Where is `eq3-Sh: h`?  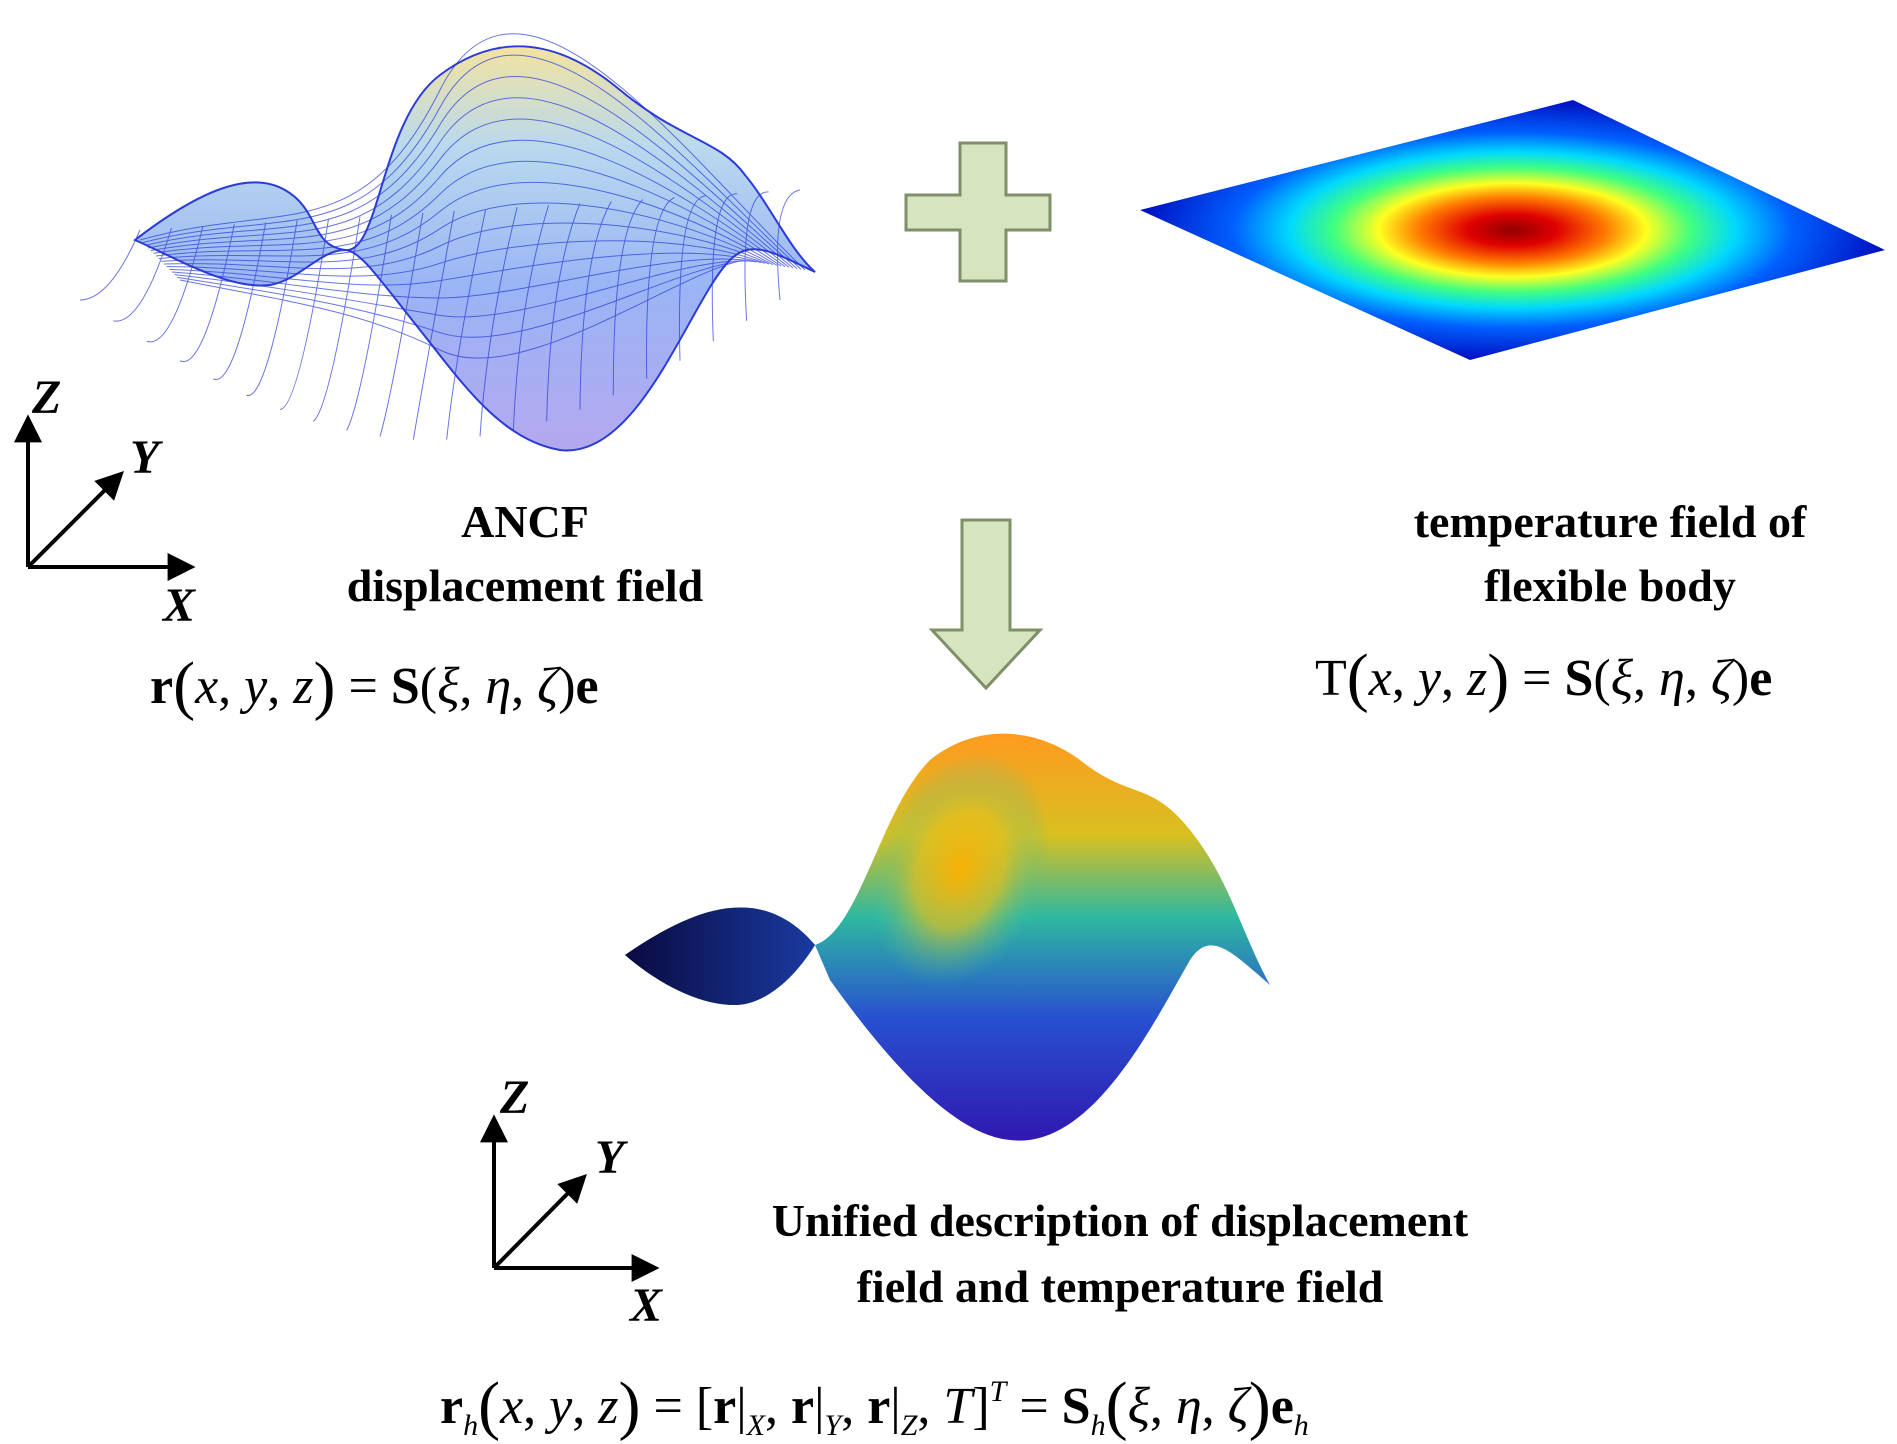
eq3-Sh: h is located at coordinates (1098, 1425).